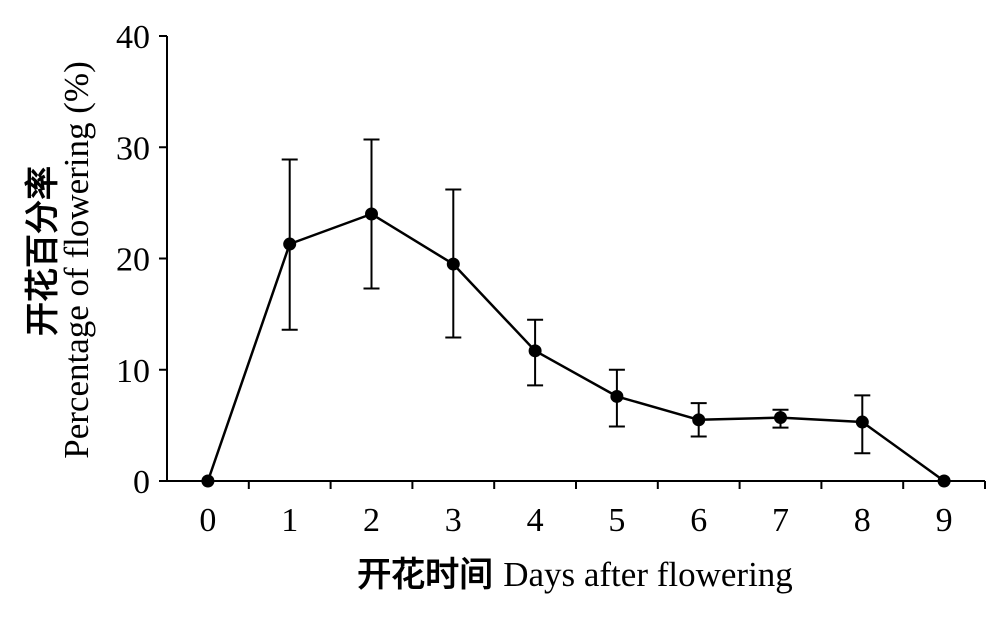 This screenshot has width=1000, height=625. Describe the element at coordinates (616, 520) in the screenshot. I see `x-tick-label: 5` at that location.